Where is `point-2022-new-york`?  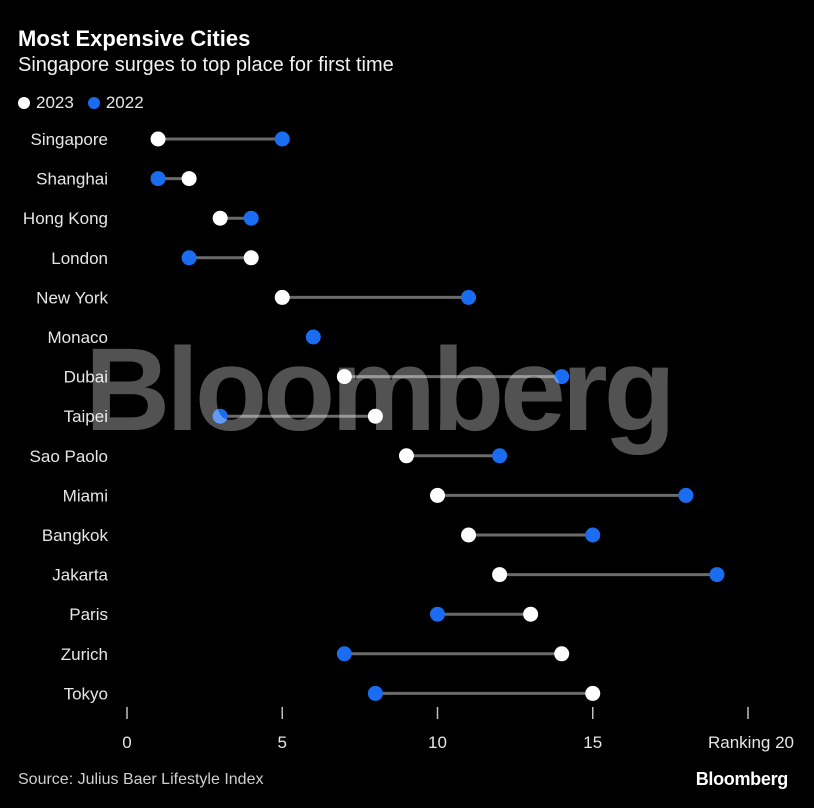 point-2022-new-york is located at coordinates (469, 297).